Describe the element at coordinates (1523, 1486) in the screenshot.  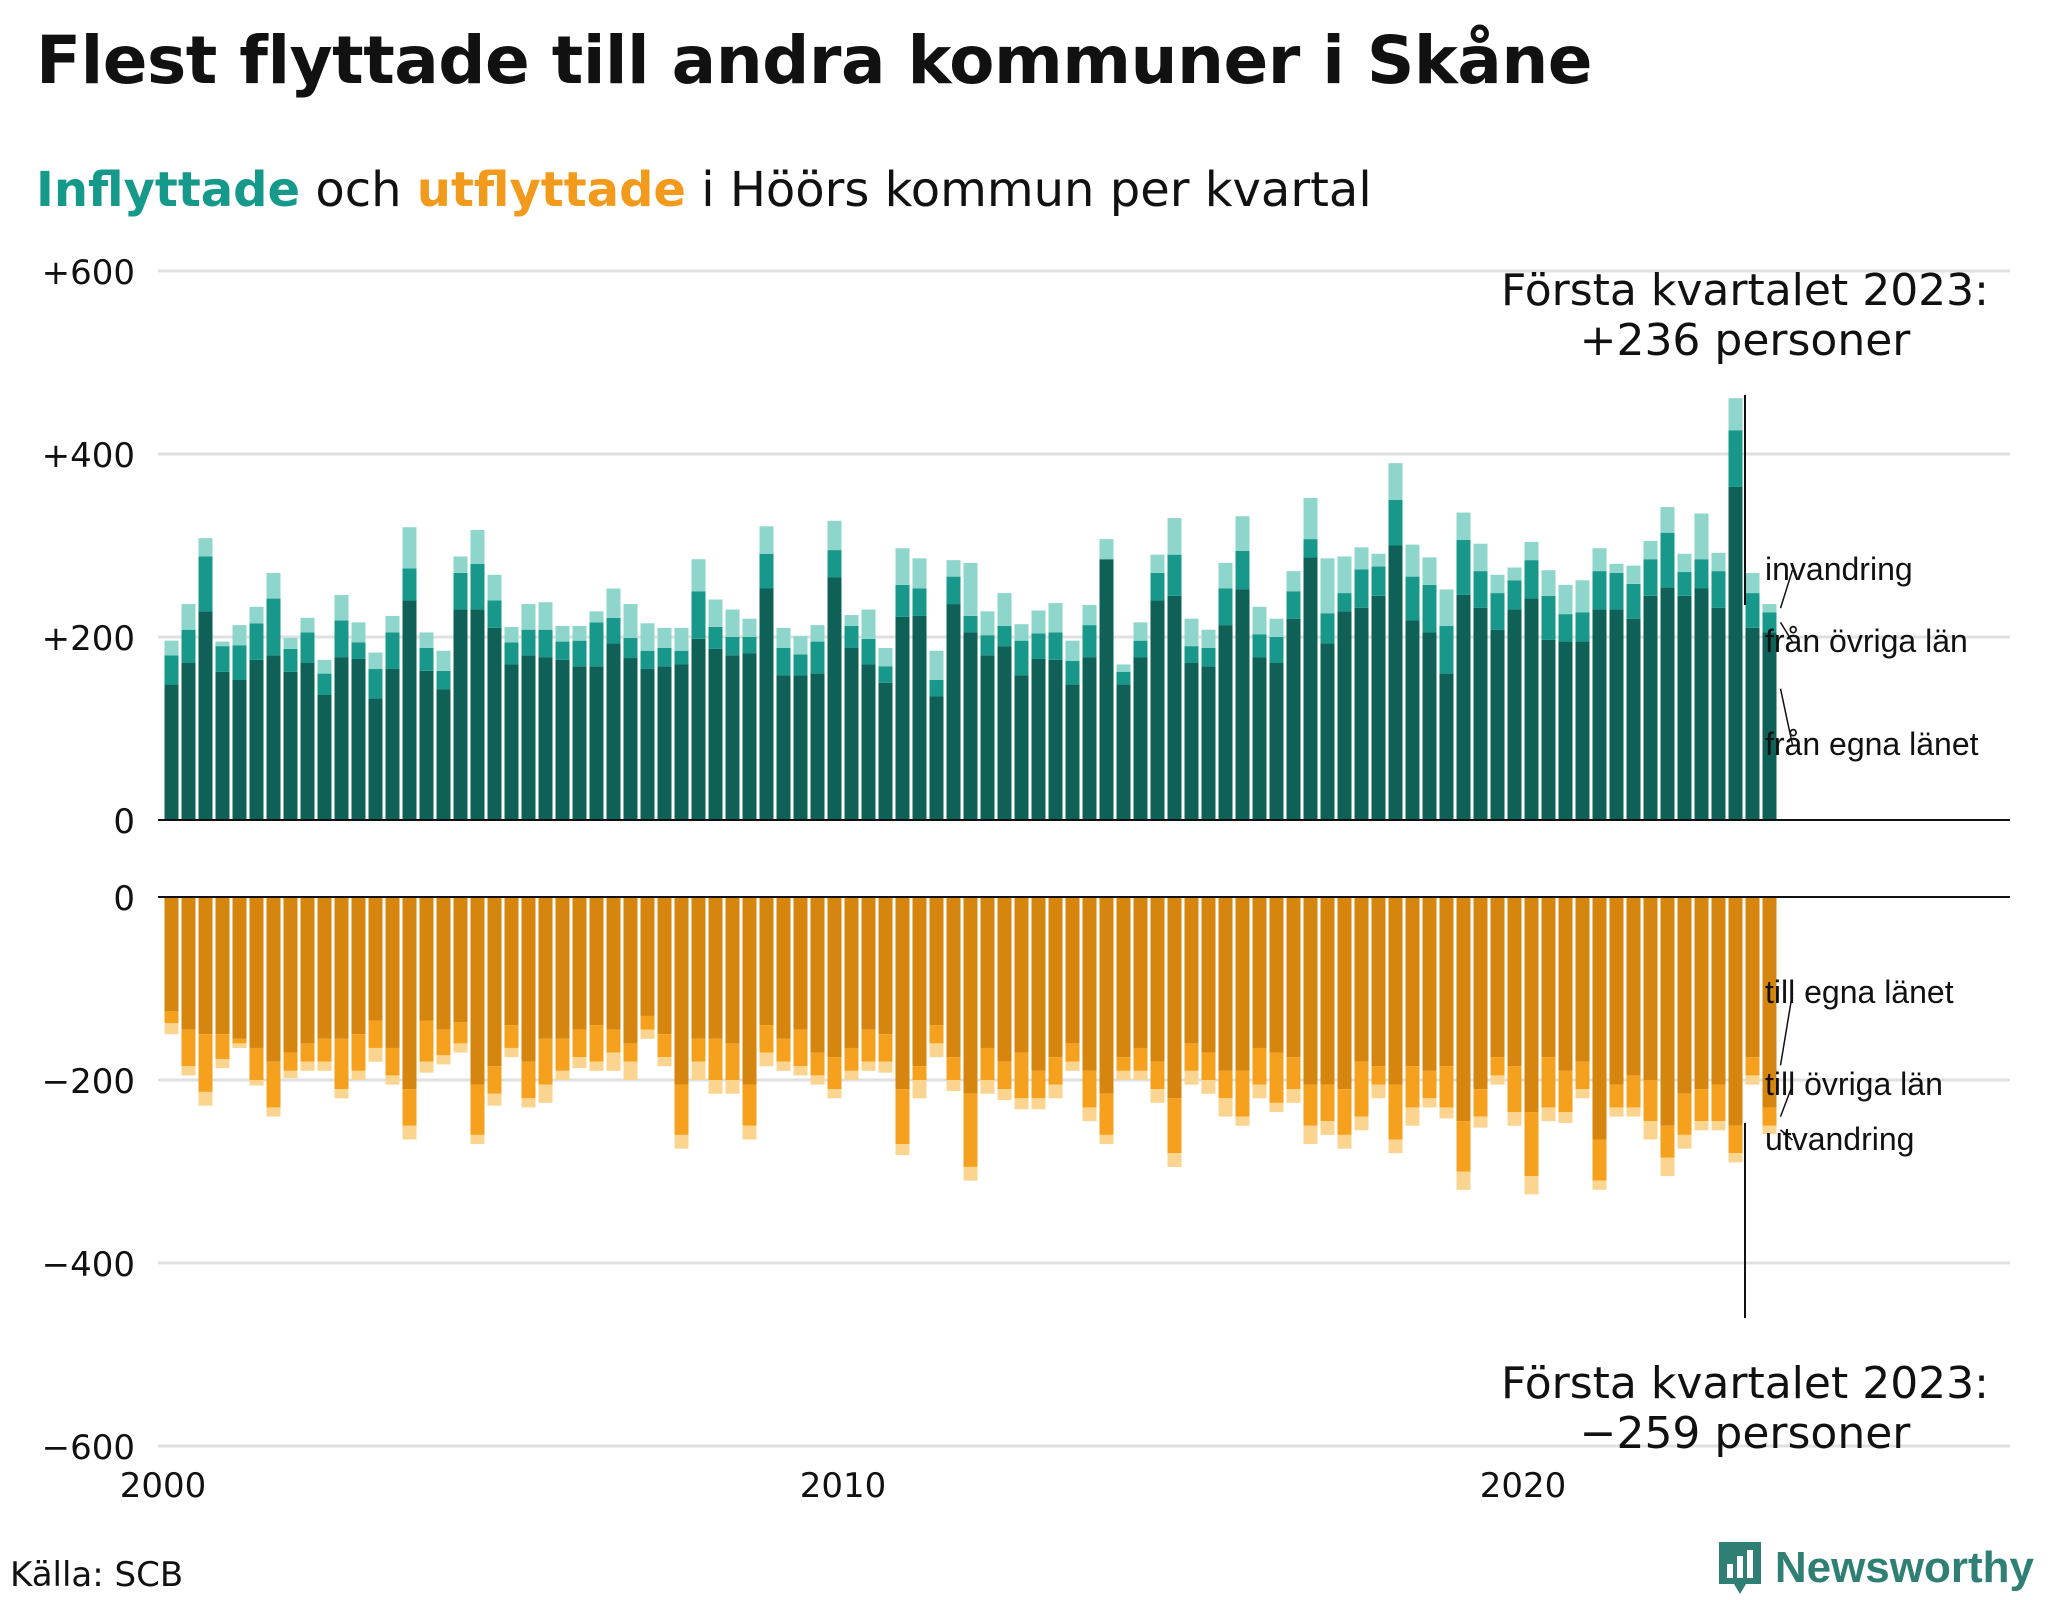
I see `x-tick-label: 2020` at that location.